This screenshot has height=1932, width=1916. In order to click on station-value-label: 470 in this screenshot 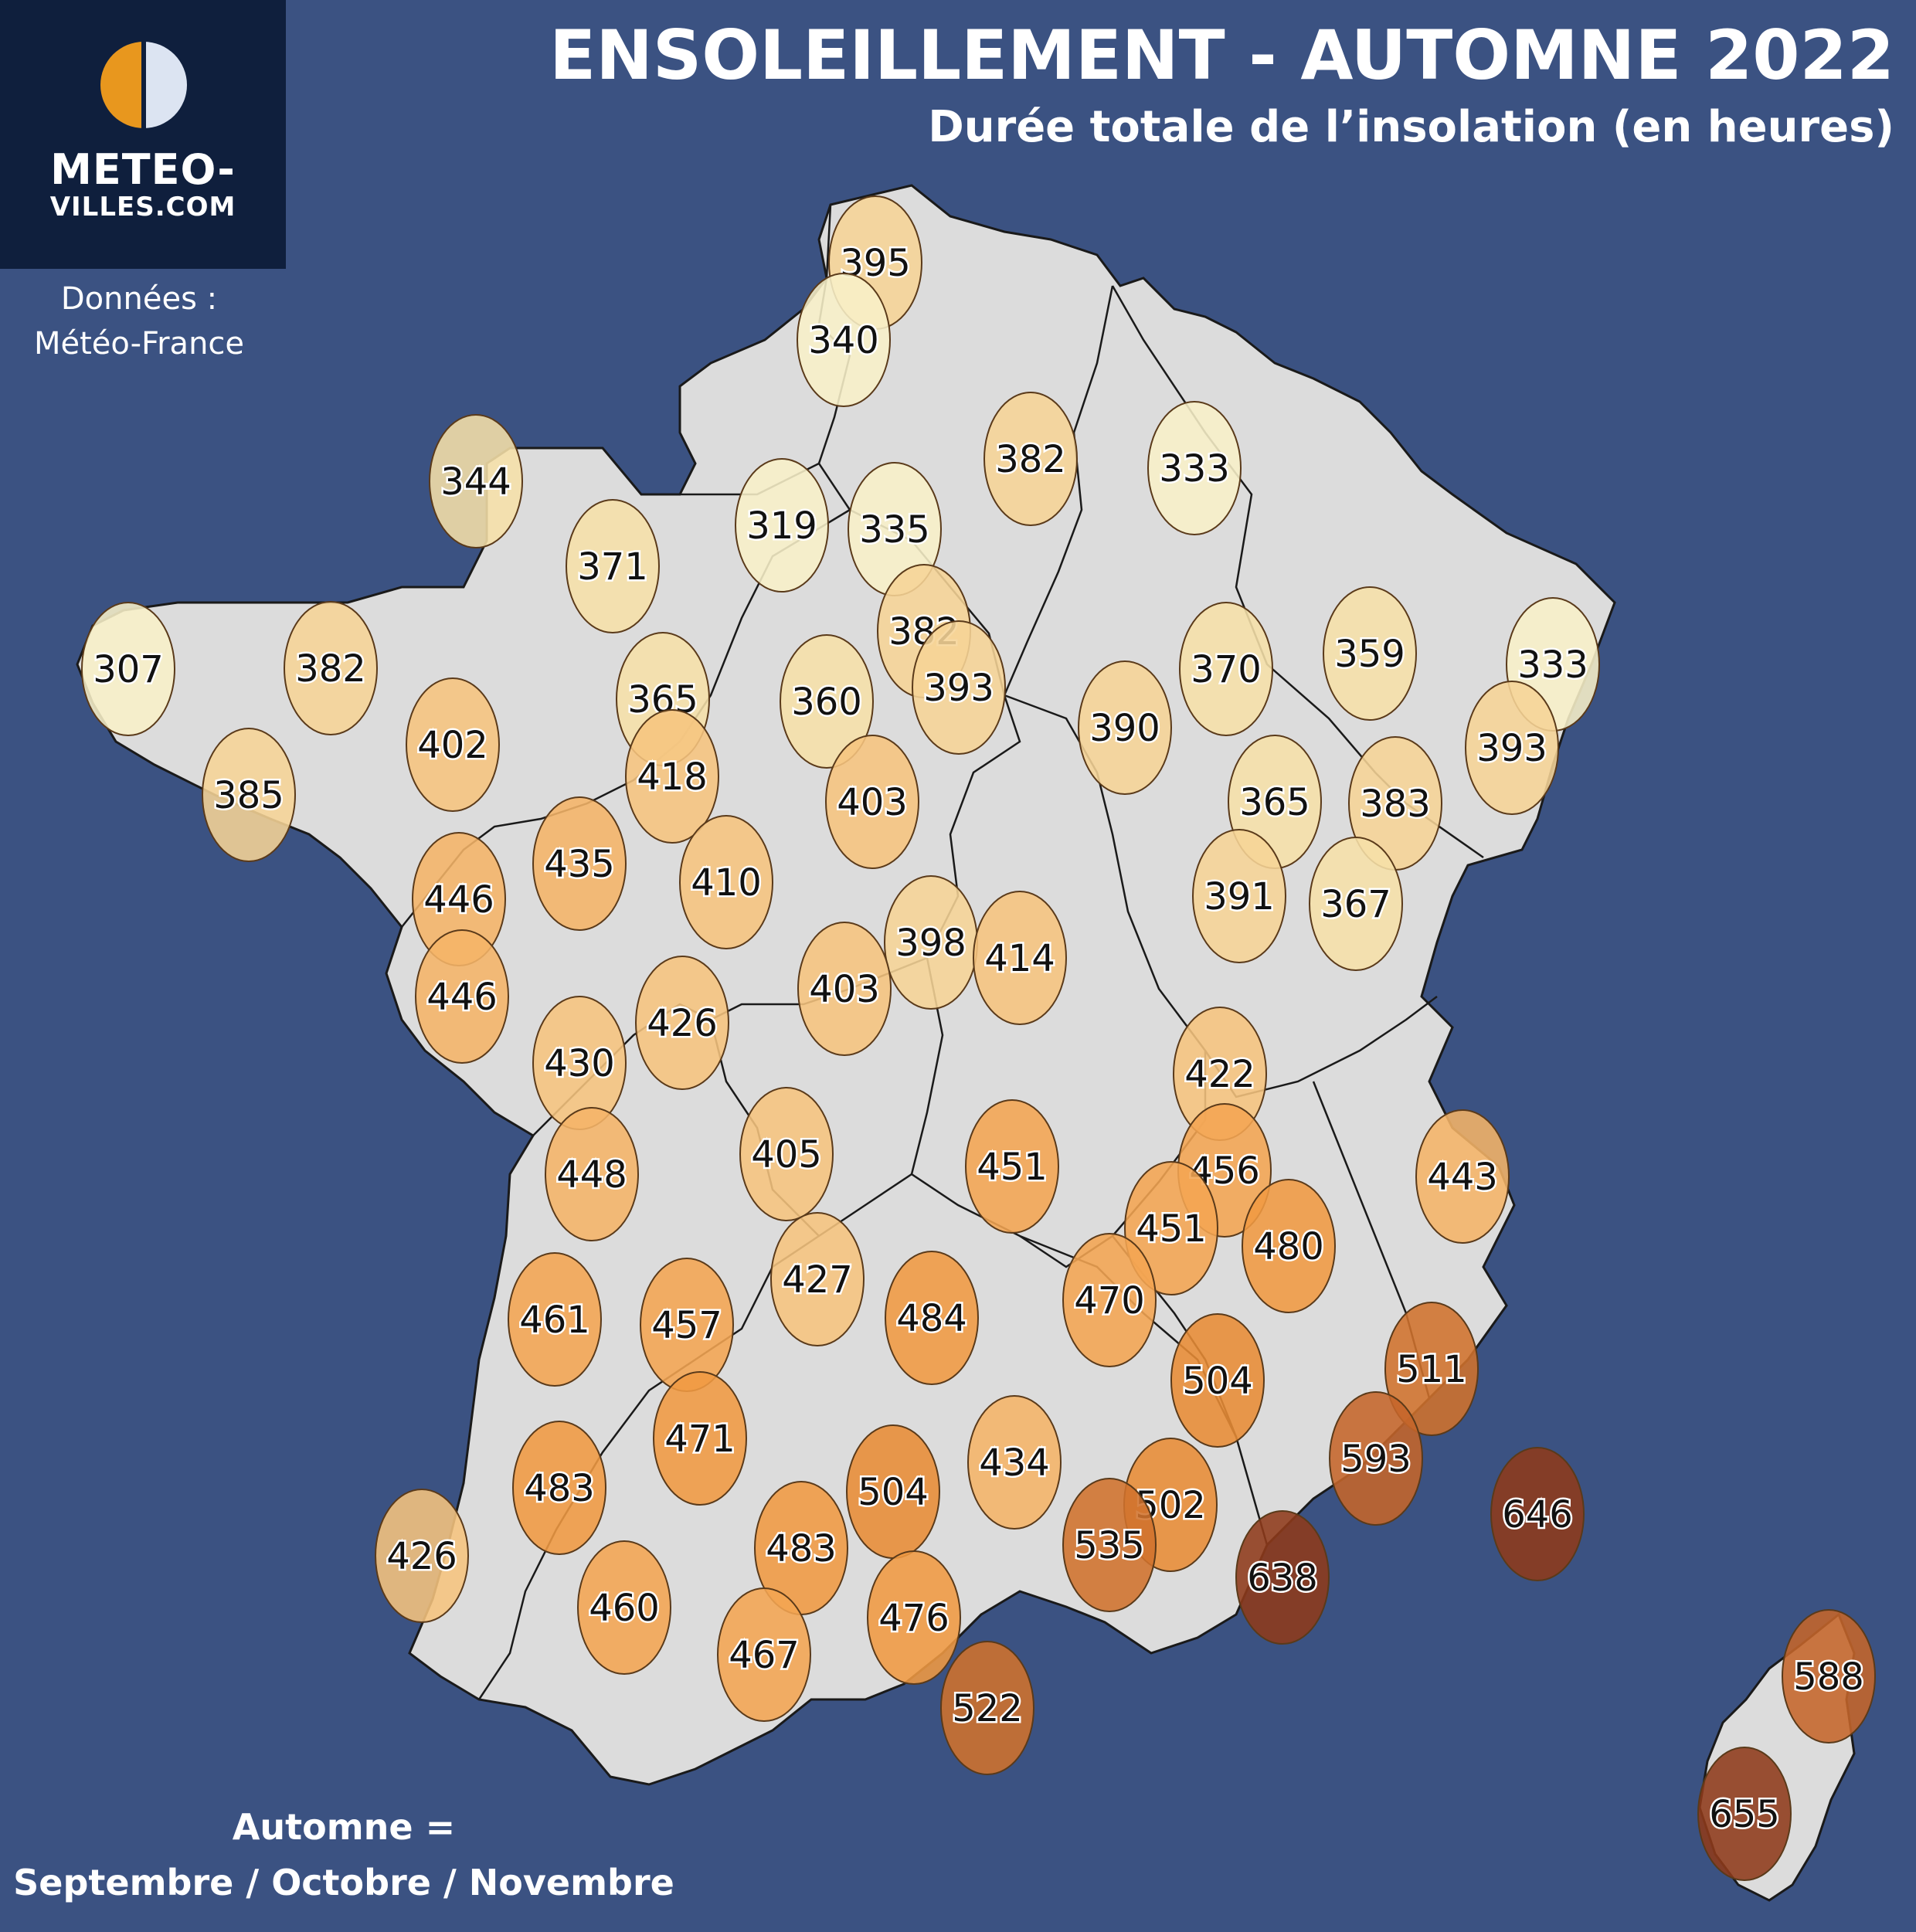, I will do `click(1109, 1301)`.